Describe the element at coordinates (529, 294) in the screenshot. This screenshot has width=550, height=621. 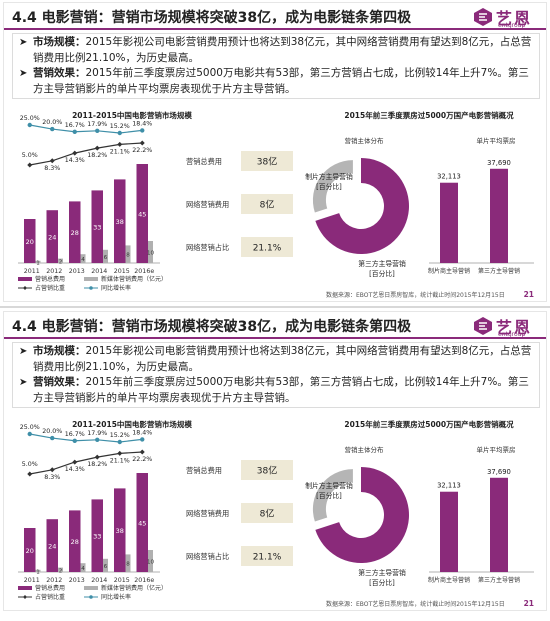
I see `page-number: 21` at that location.